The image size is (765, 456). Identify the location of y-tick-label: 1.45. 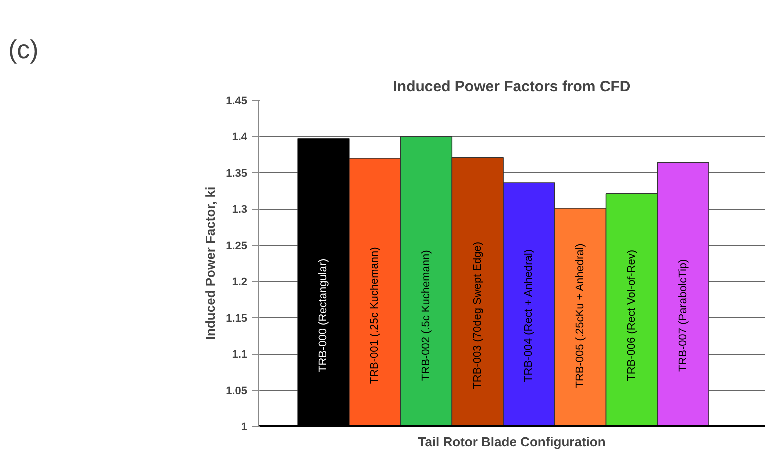
(237, 102).